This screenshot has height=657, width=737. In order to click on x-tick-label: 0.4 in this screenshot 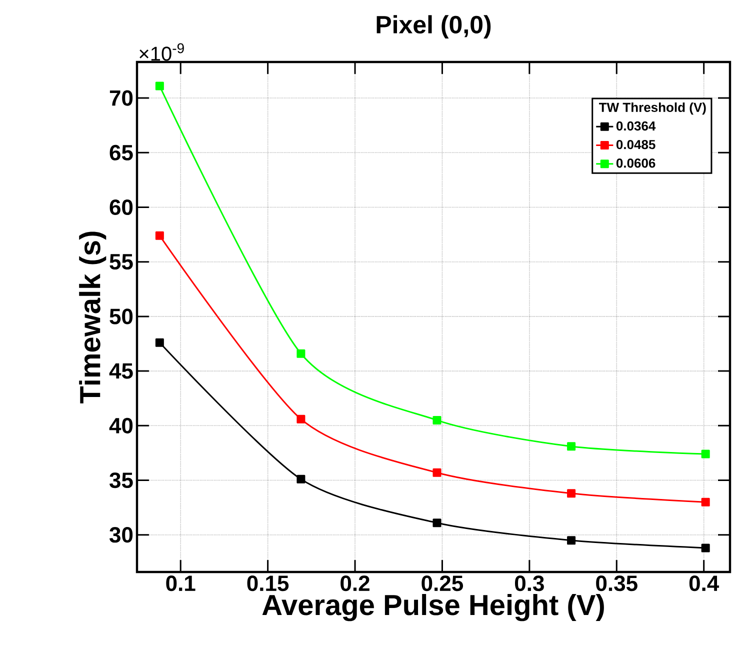, I will do `click(704, 584)`.